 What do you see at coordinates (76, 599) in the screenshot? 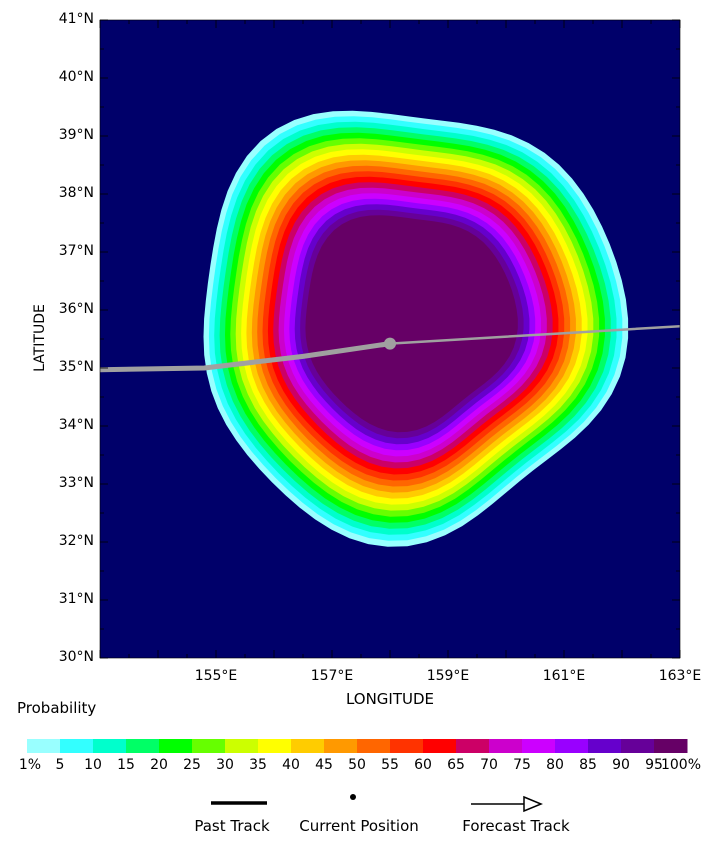
I see `latitude-tick-label: 31°N` at bounding box center [76, 599].